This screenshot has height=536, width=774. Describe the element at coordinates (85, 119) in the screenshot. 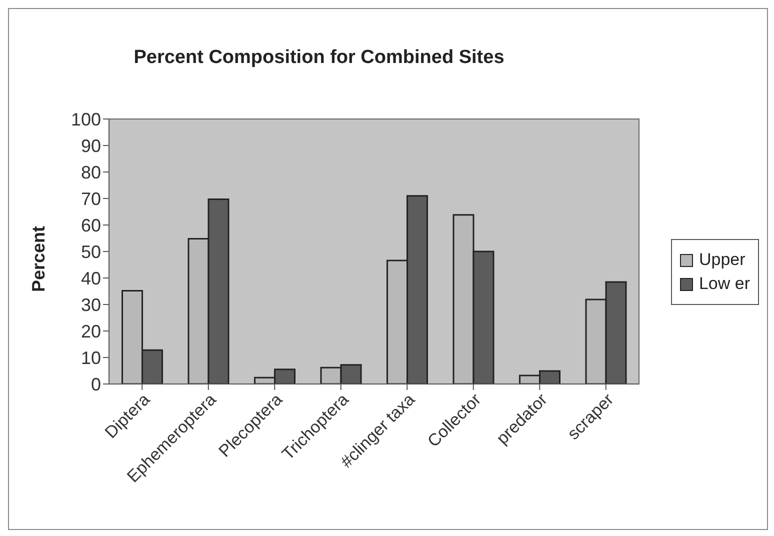

I see `y-tick-label: 100` at that location.